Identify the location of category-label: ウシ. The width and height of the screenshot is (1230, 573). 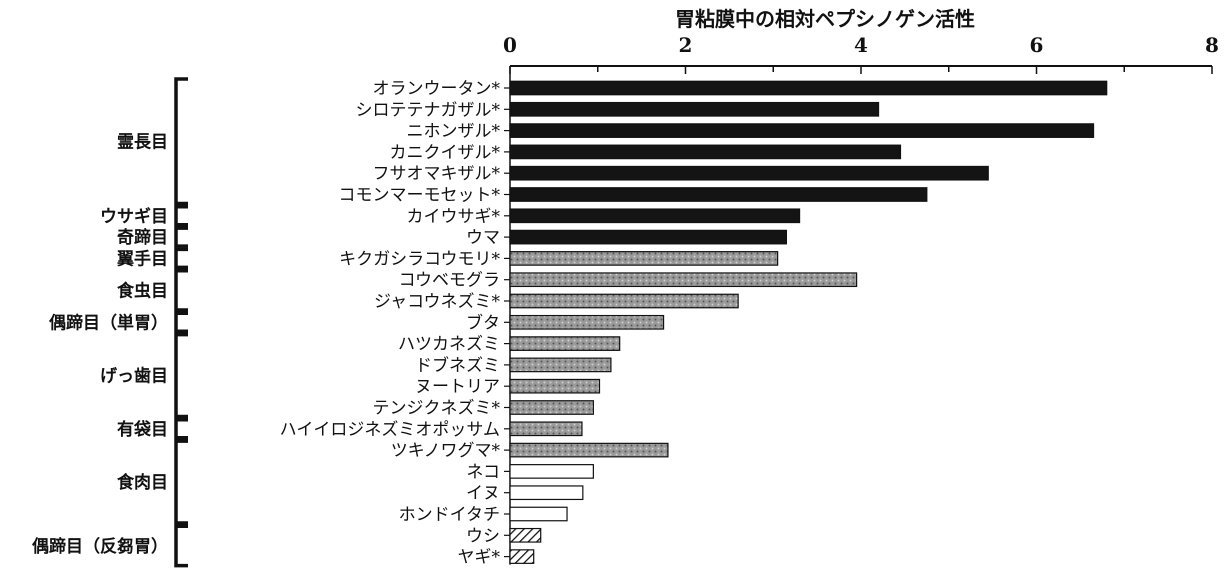
(483, 536).